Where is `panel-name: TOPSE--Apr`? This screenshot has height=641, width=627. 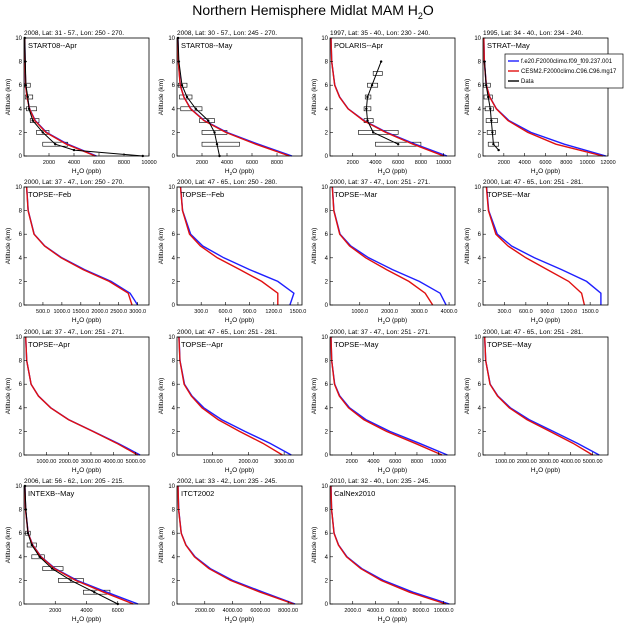
panel-name: TOPSE--Apr is located at coordinates (202, 344).